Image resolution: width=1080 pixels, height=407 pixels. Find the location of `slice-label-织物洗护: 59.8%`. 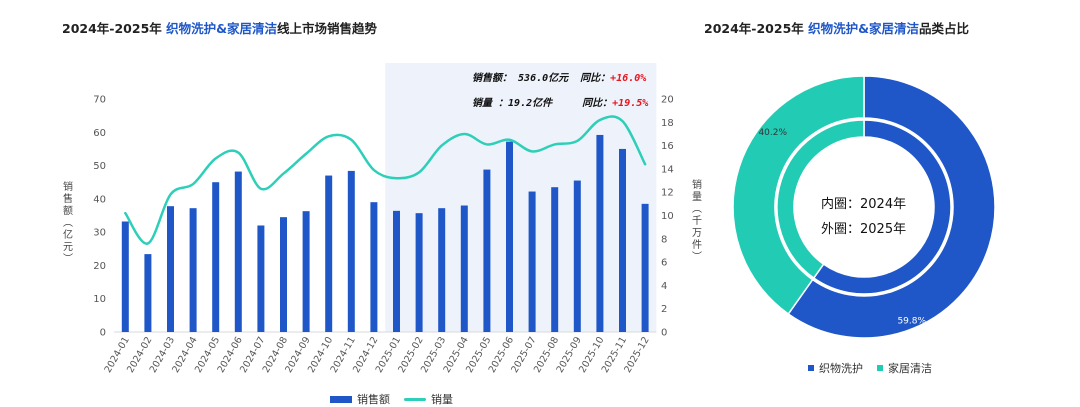

slice-label-织物洗护: 59.8% is located at coordinates (911, 321).